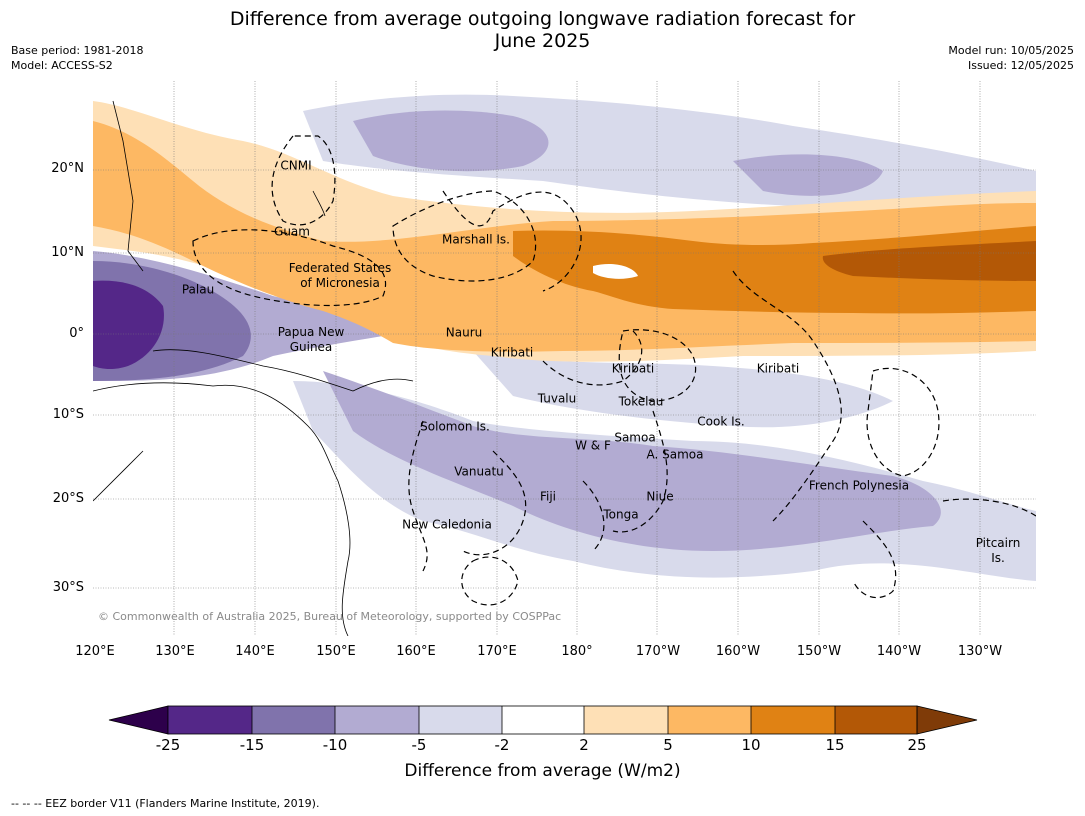 The image size is (1085, 816). What do you see at coordinates (621, 514) in the screenshot?
I see `place-label-tonga: Tonga` at bounding box center [621, 514].